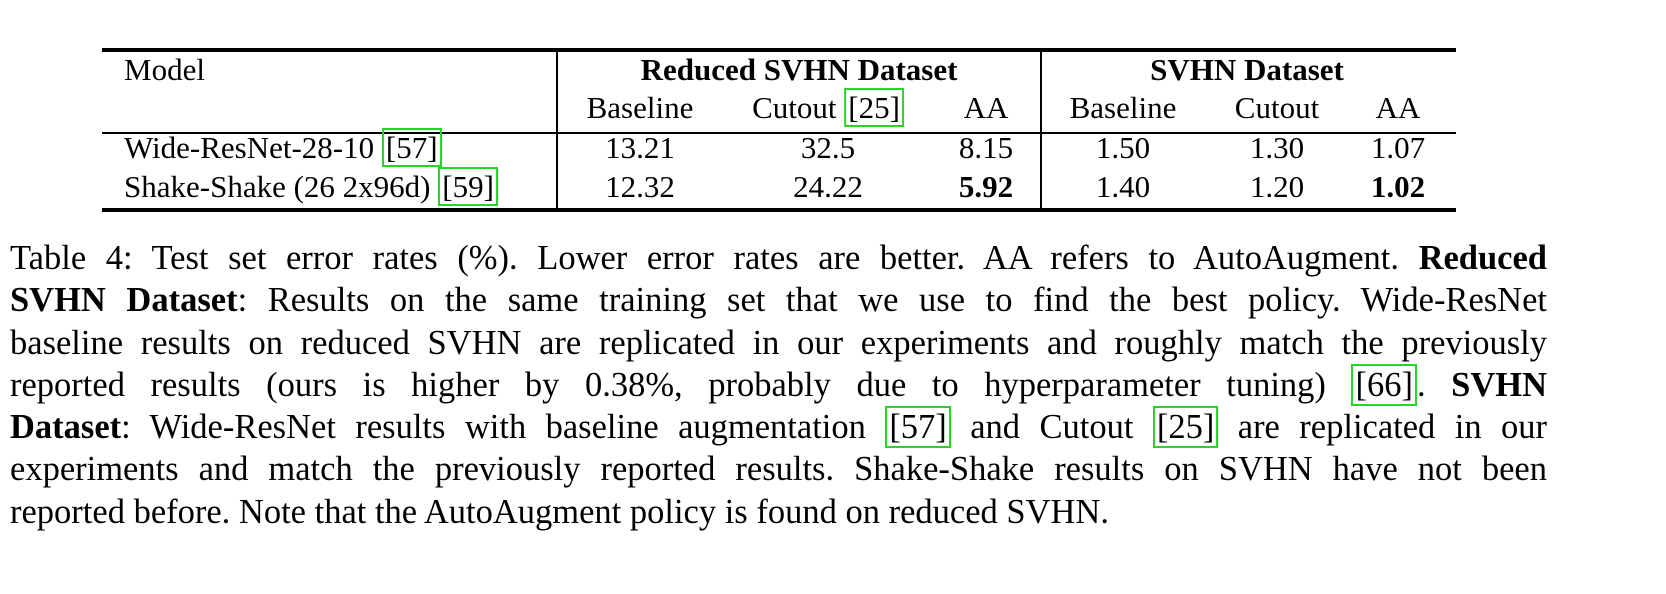 This screenshot has width=1666, height=594. I want to click on table-cell: 1.30, so click(1277, 147).